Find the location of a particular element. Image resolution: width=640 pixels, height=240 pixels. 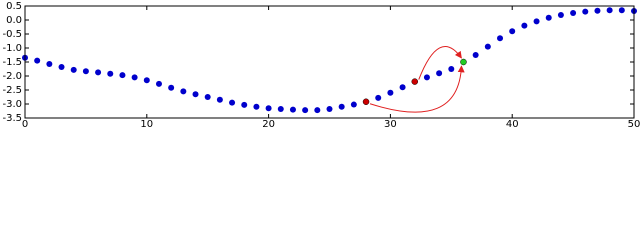

x-tick-label: 30 is located at coordinates (390, 124).